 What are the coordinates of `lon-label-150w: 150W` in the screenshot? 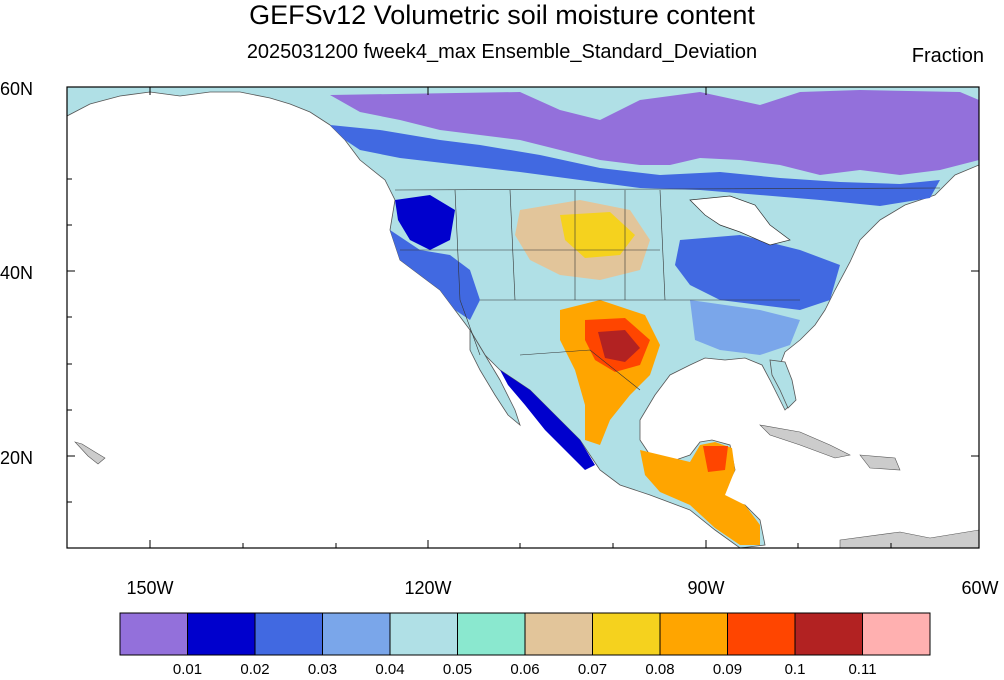 It's located at (149, 588).